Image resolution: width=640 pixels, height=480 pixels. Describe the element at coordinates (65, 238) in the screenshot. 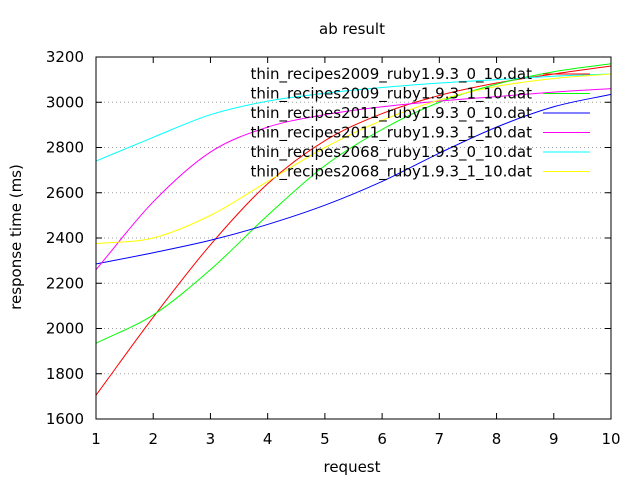

I see `y-tick-label: 2400` at that location.